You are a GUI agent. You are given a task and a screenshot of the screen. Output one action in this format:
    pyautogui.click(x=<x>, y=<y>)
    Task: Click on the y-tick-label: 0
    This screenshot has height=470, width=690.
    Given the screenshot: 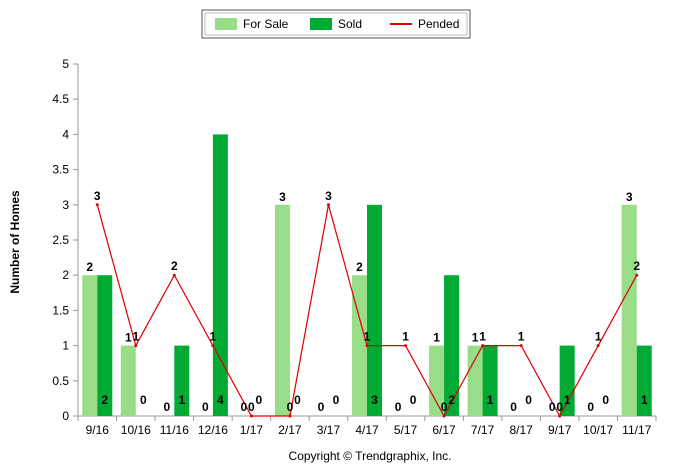 What is the action you would take?
    pyautogui.click(x=65, y=416)
    